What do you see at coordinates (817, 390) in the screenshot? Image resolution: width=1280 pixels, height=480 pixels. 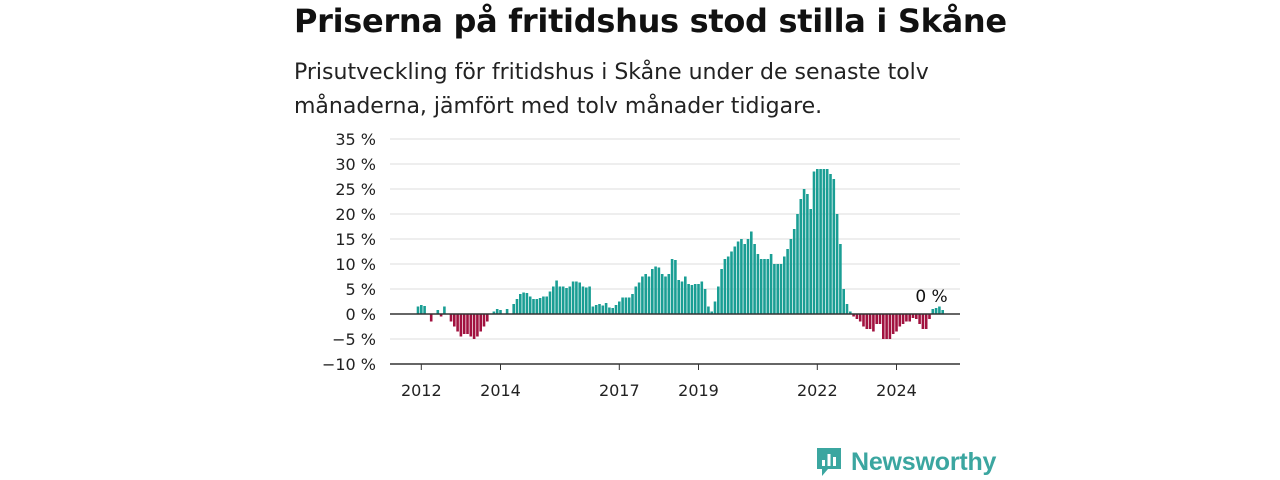 I see `x-tick-label: 2022` at bounding box center [817, 390].